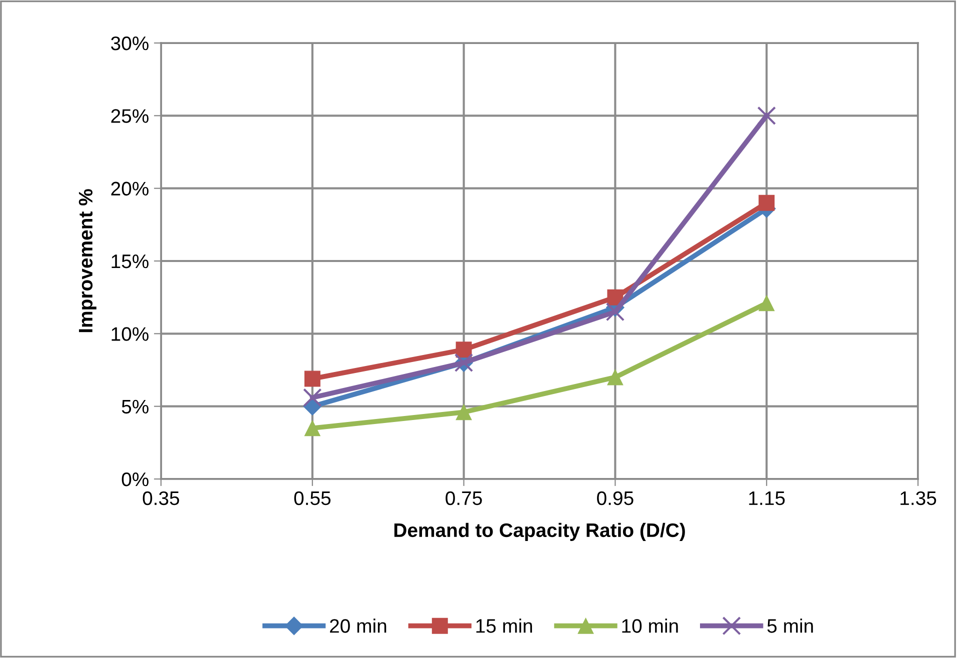 The image size is (957, 658). What do you see at coordinates (312, 498) in the screenshot?
I see `x-tick-label: 0.55` at bounding box center [312, 498].